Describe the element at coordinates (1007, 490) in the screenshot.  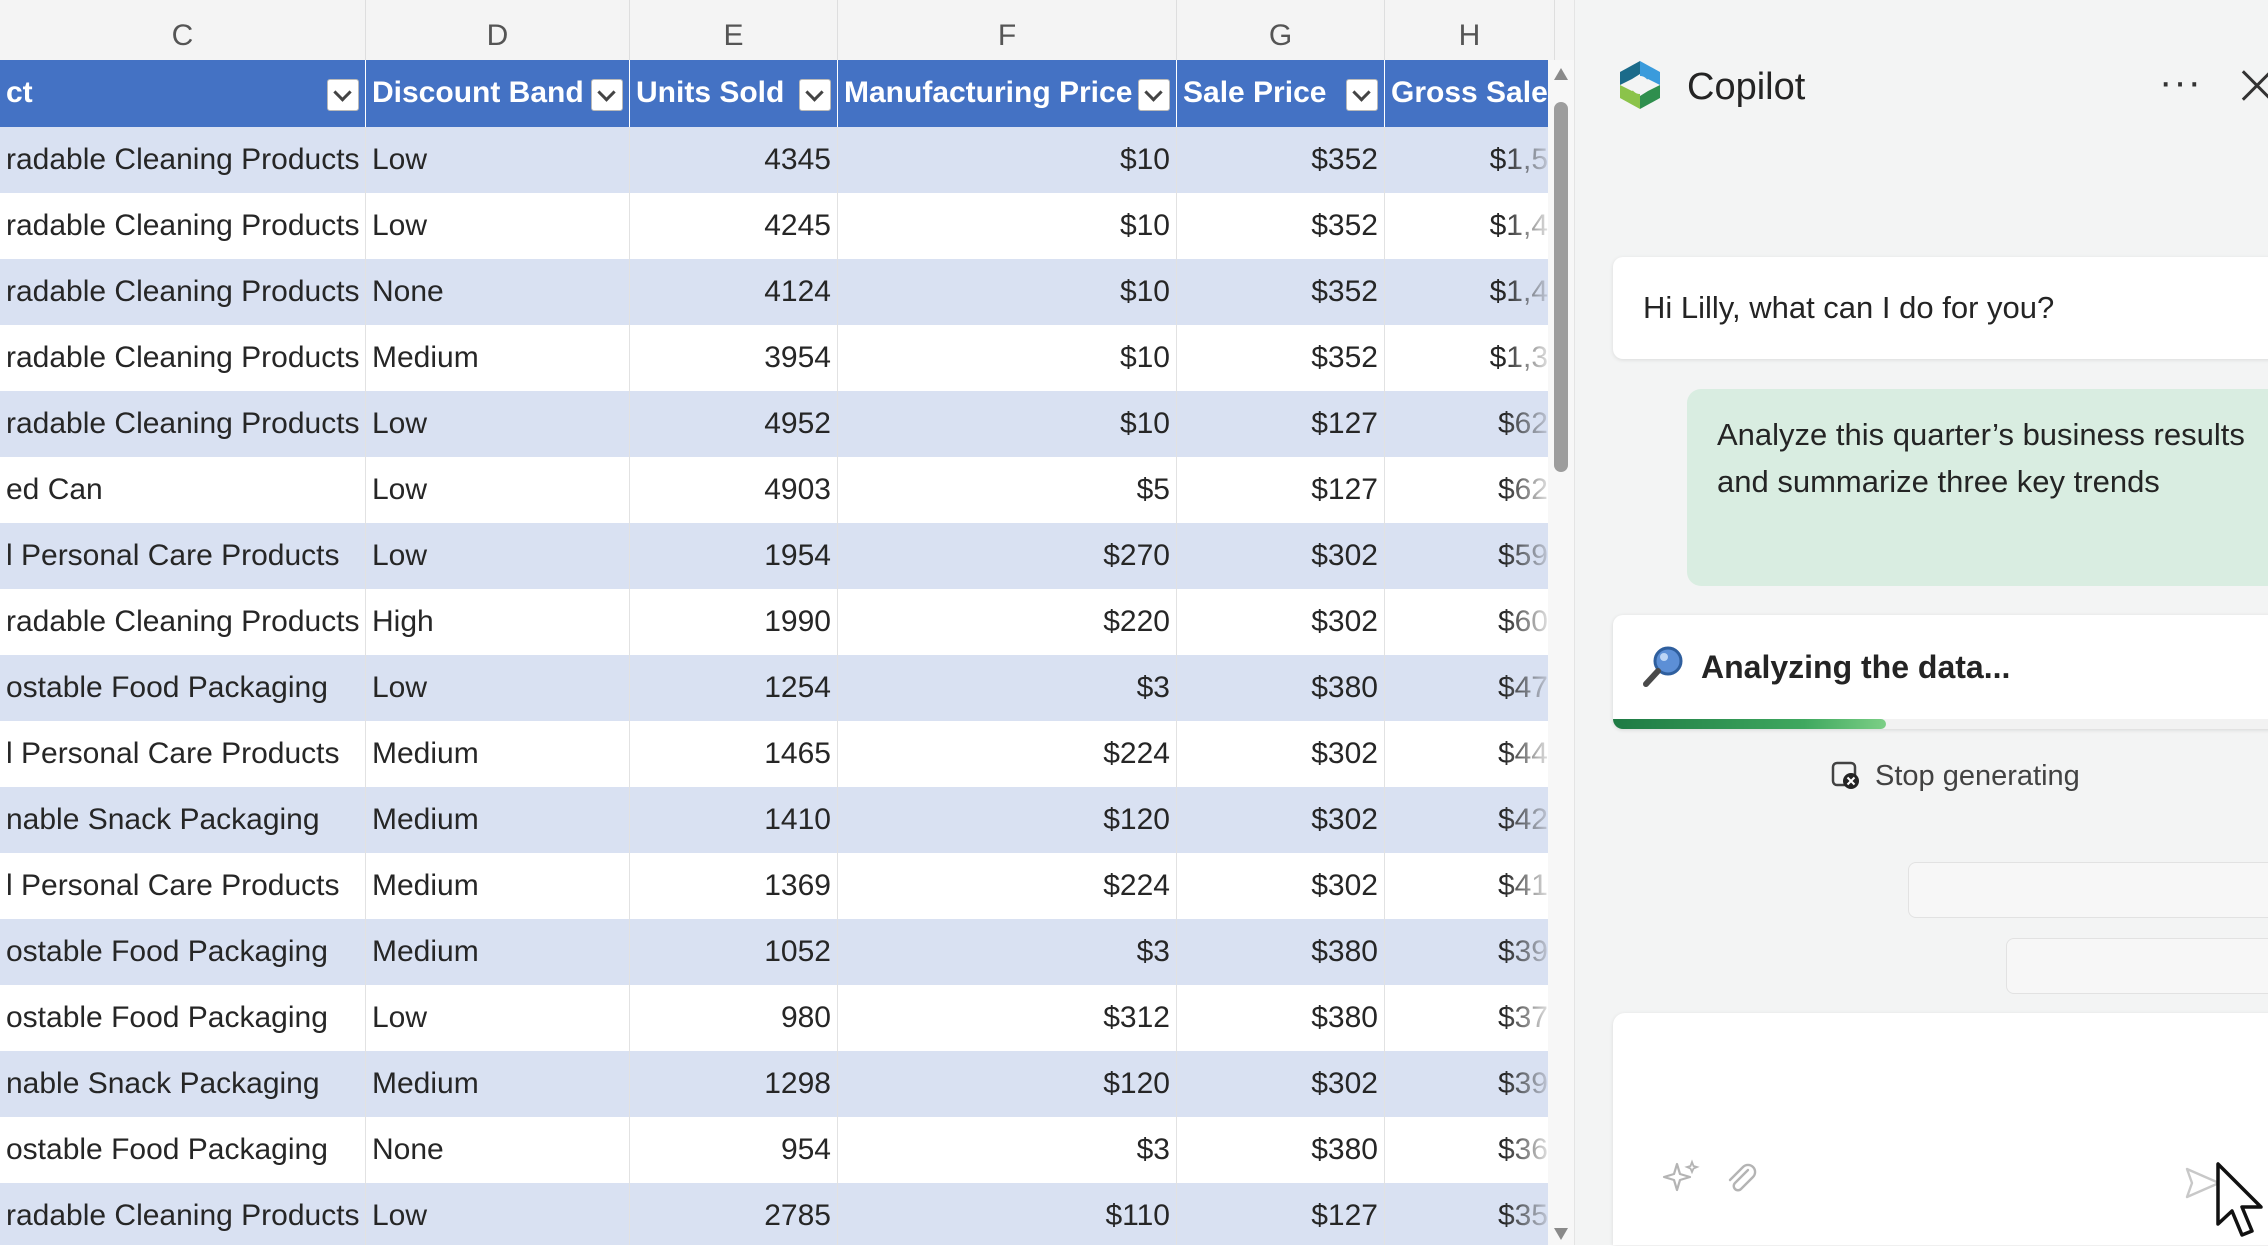
I see `table-cell: $5` at that location.